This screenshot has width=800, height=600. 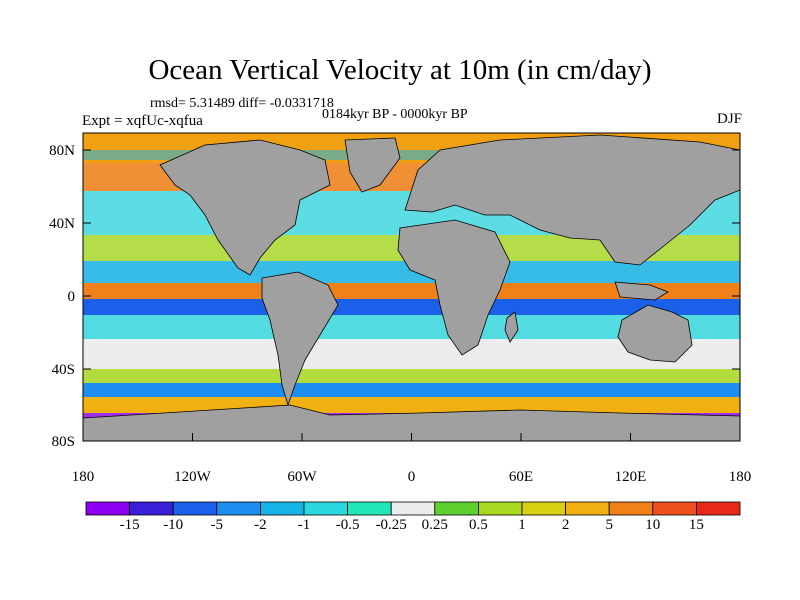 What do you see at coordinates (173, 525) in the screenshot?
I see `colorbar-tick-label: -10` at bounding box center [173, 525].